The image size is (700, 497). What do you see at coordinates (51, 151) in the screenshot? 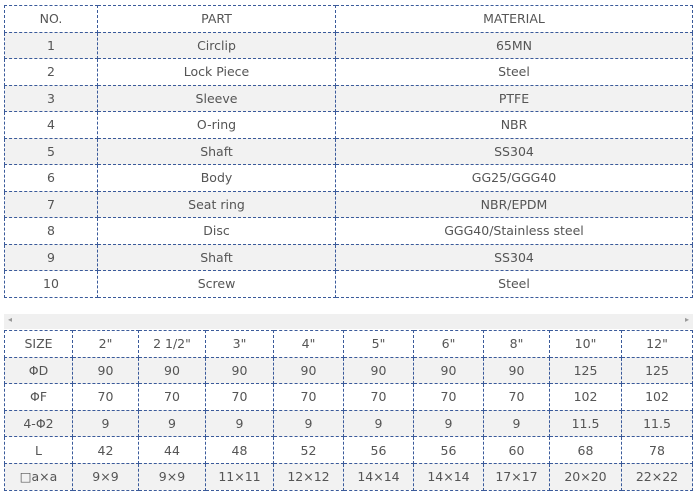
I see `table-cell: 5` at bounding box center [51, 151].